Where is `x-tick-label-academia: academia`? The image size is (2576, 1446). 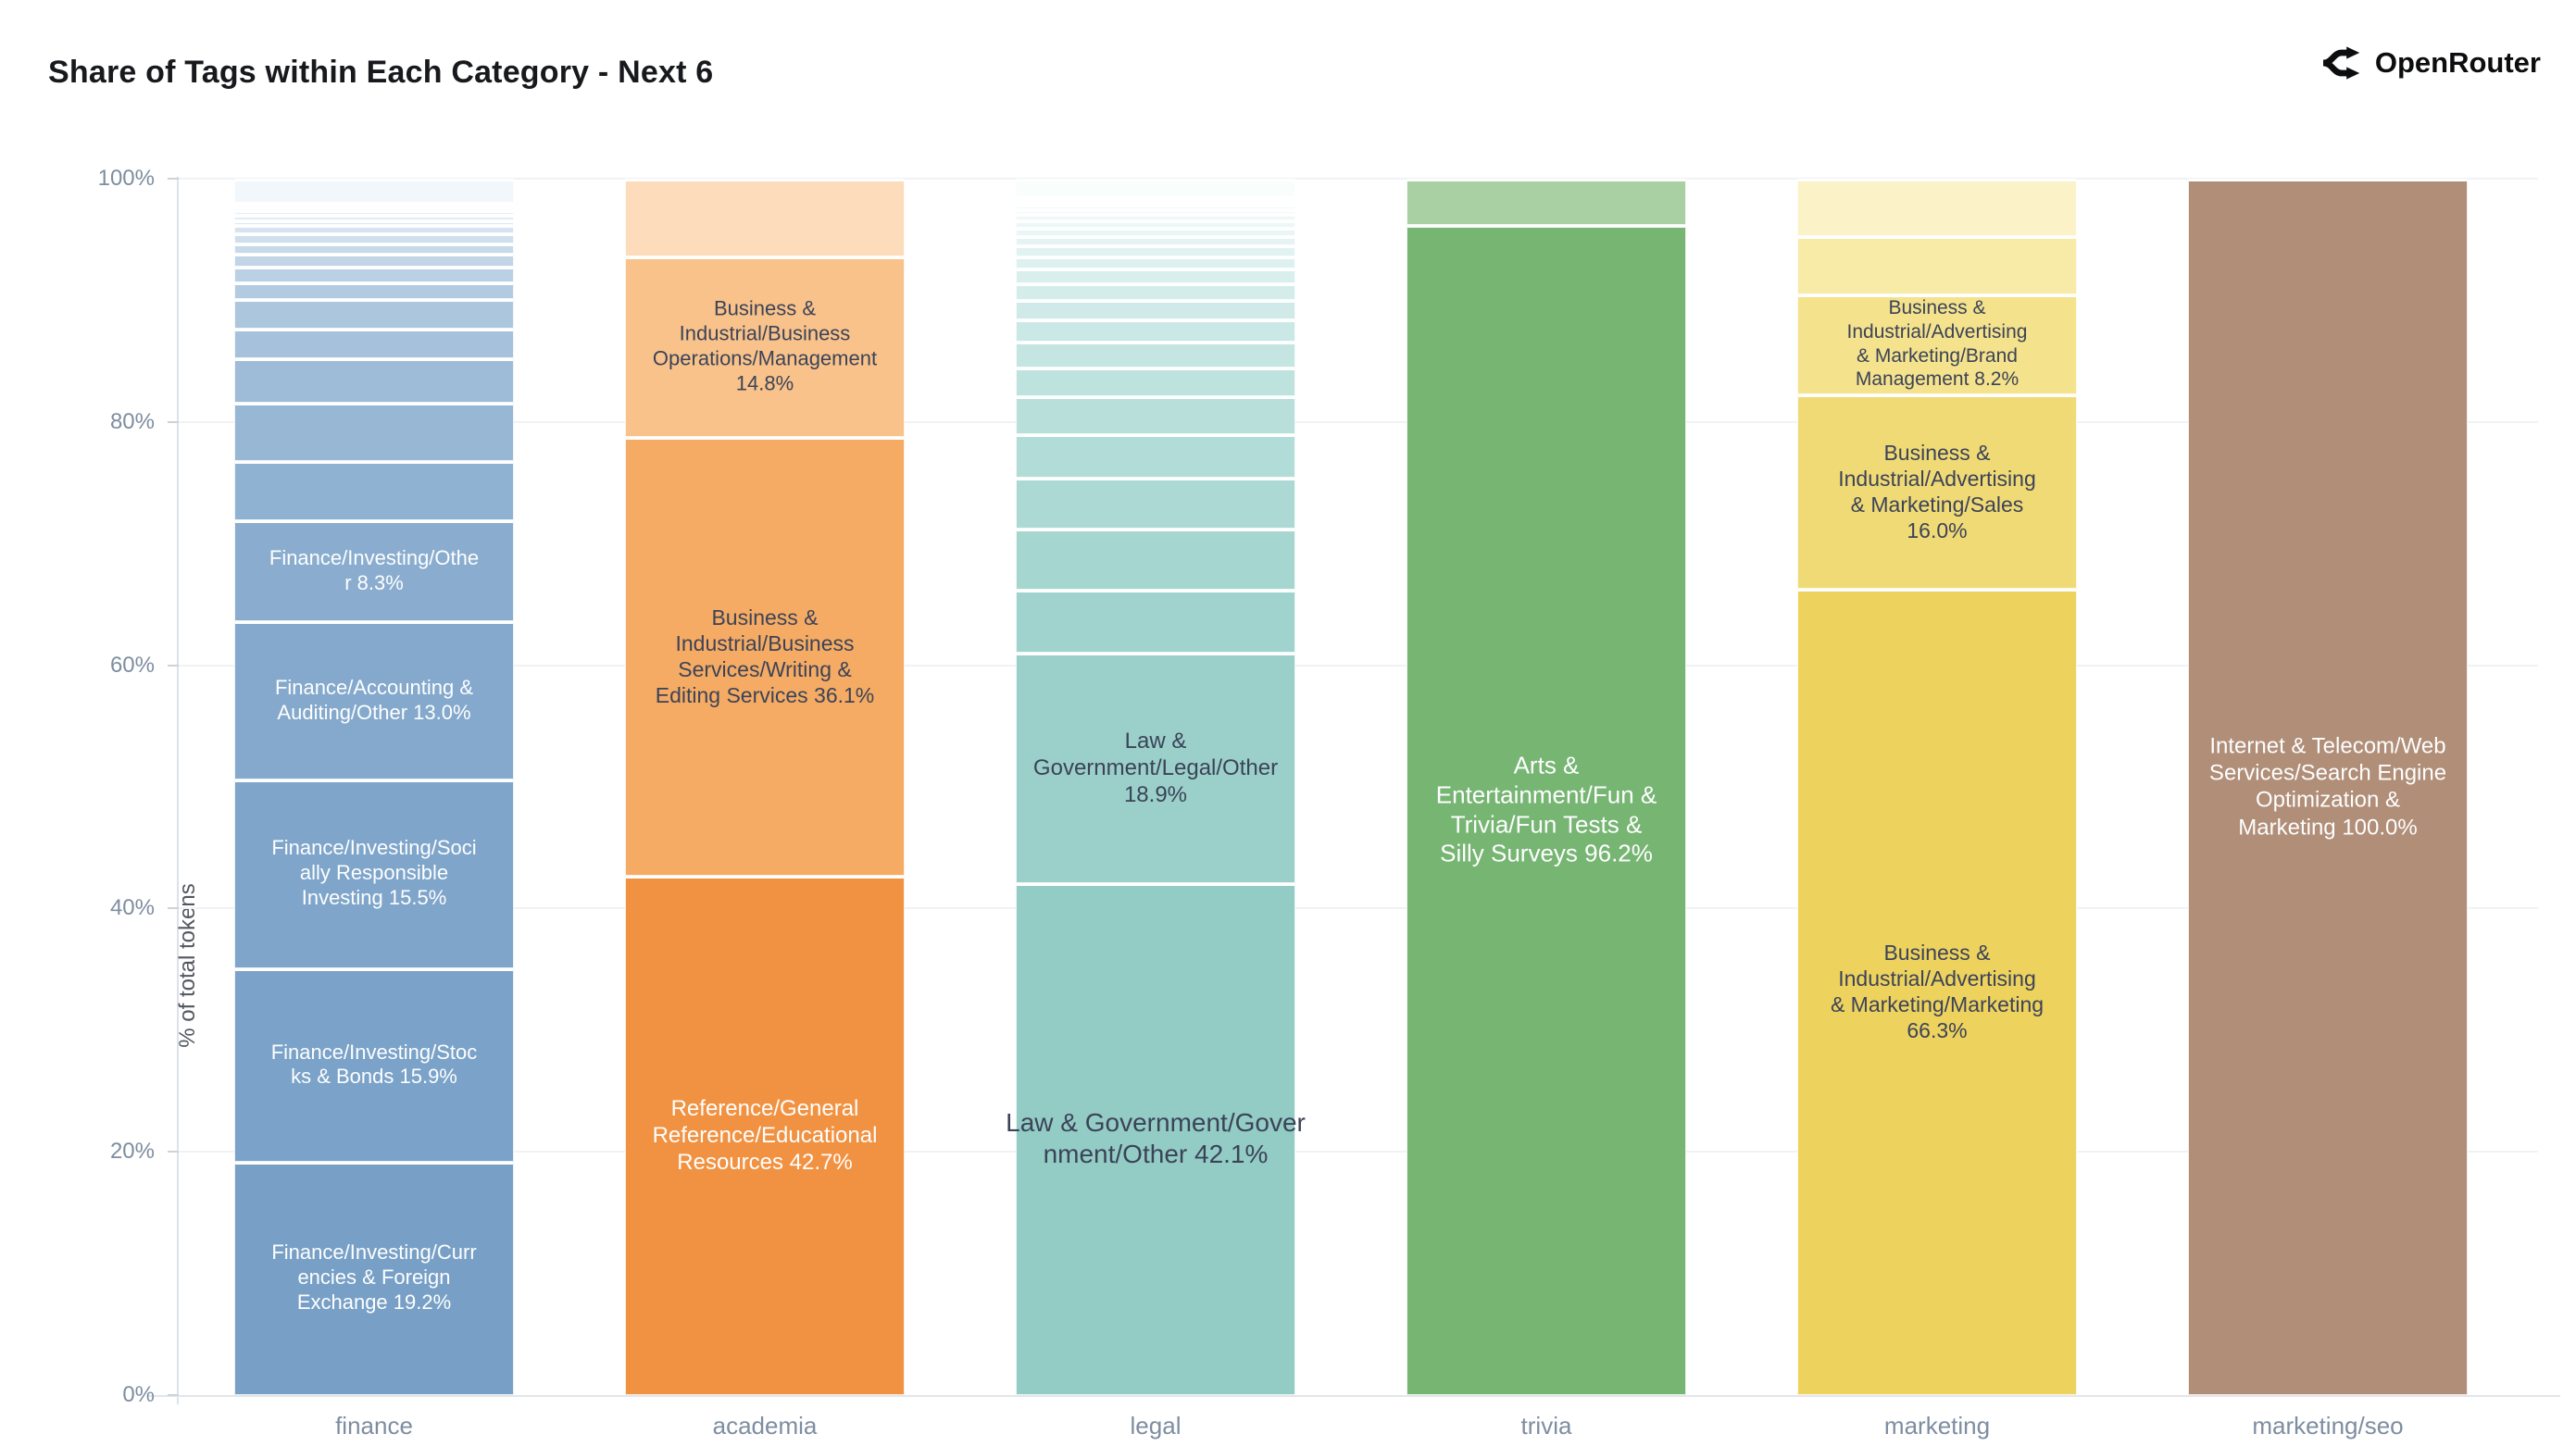 x-tick-label-academia: academia is located at coordinates (765, 1426).